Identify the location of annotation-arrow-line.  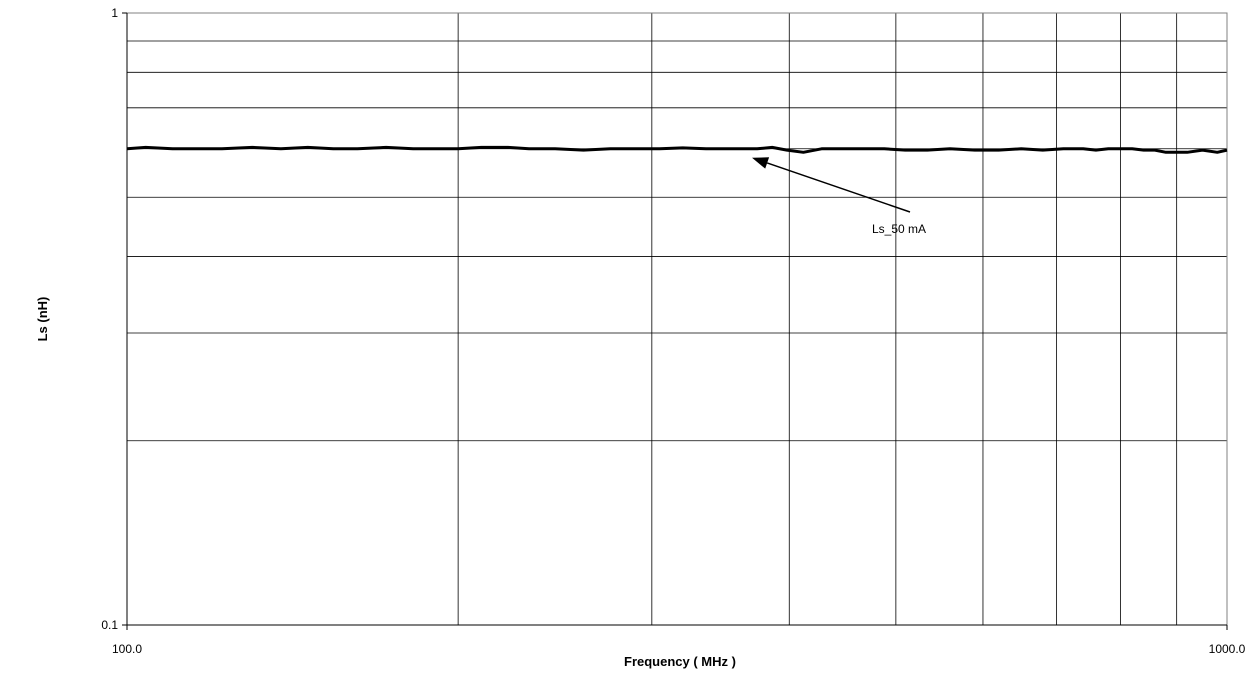
(838, 187).